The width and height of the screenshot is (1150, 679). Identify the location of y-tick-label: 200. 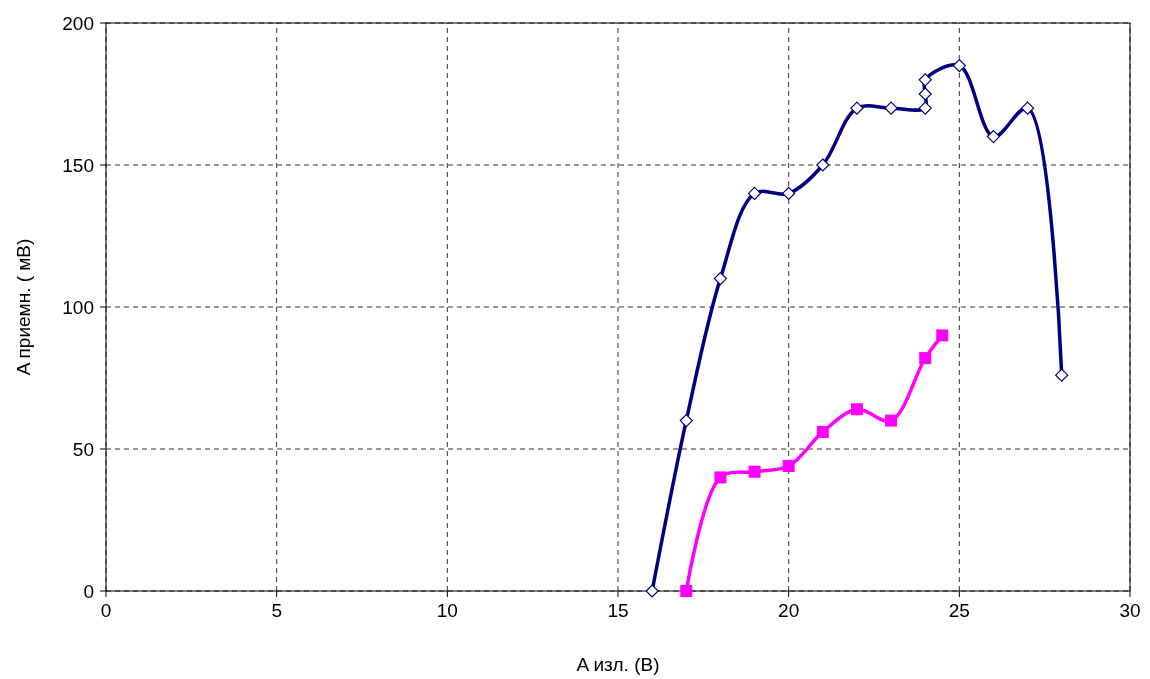
(78, 23).